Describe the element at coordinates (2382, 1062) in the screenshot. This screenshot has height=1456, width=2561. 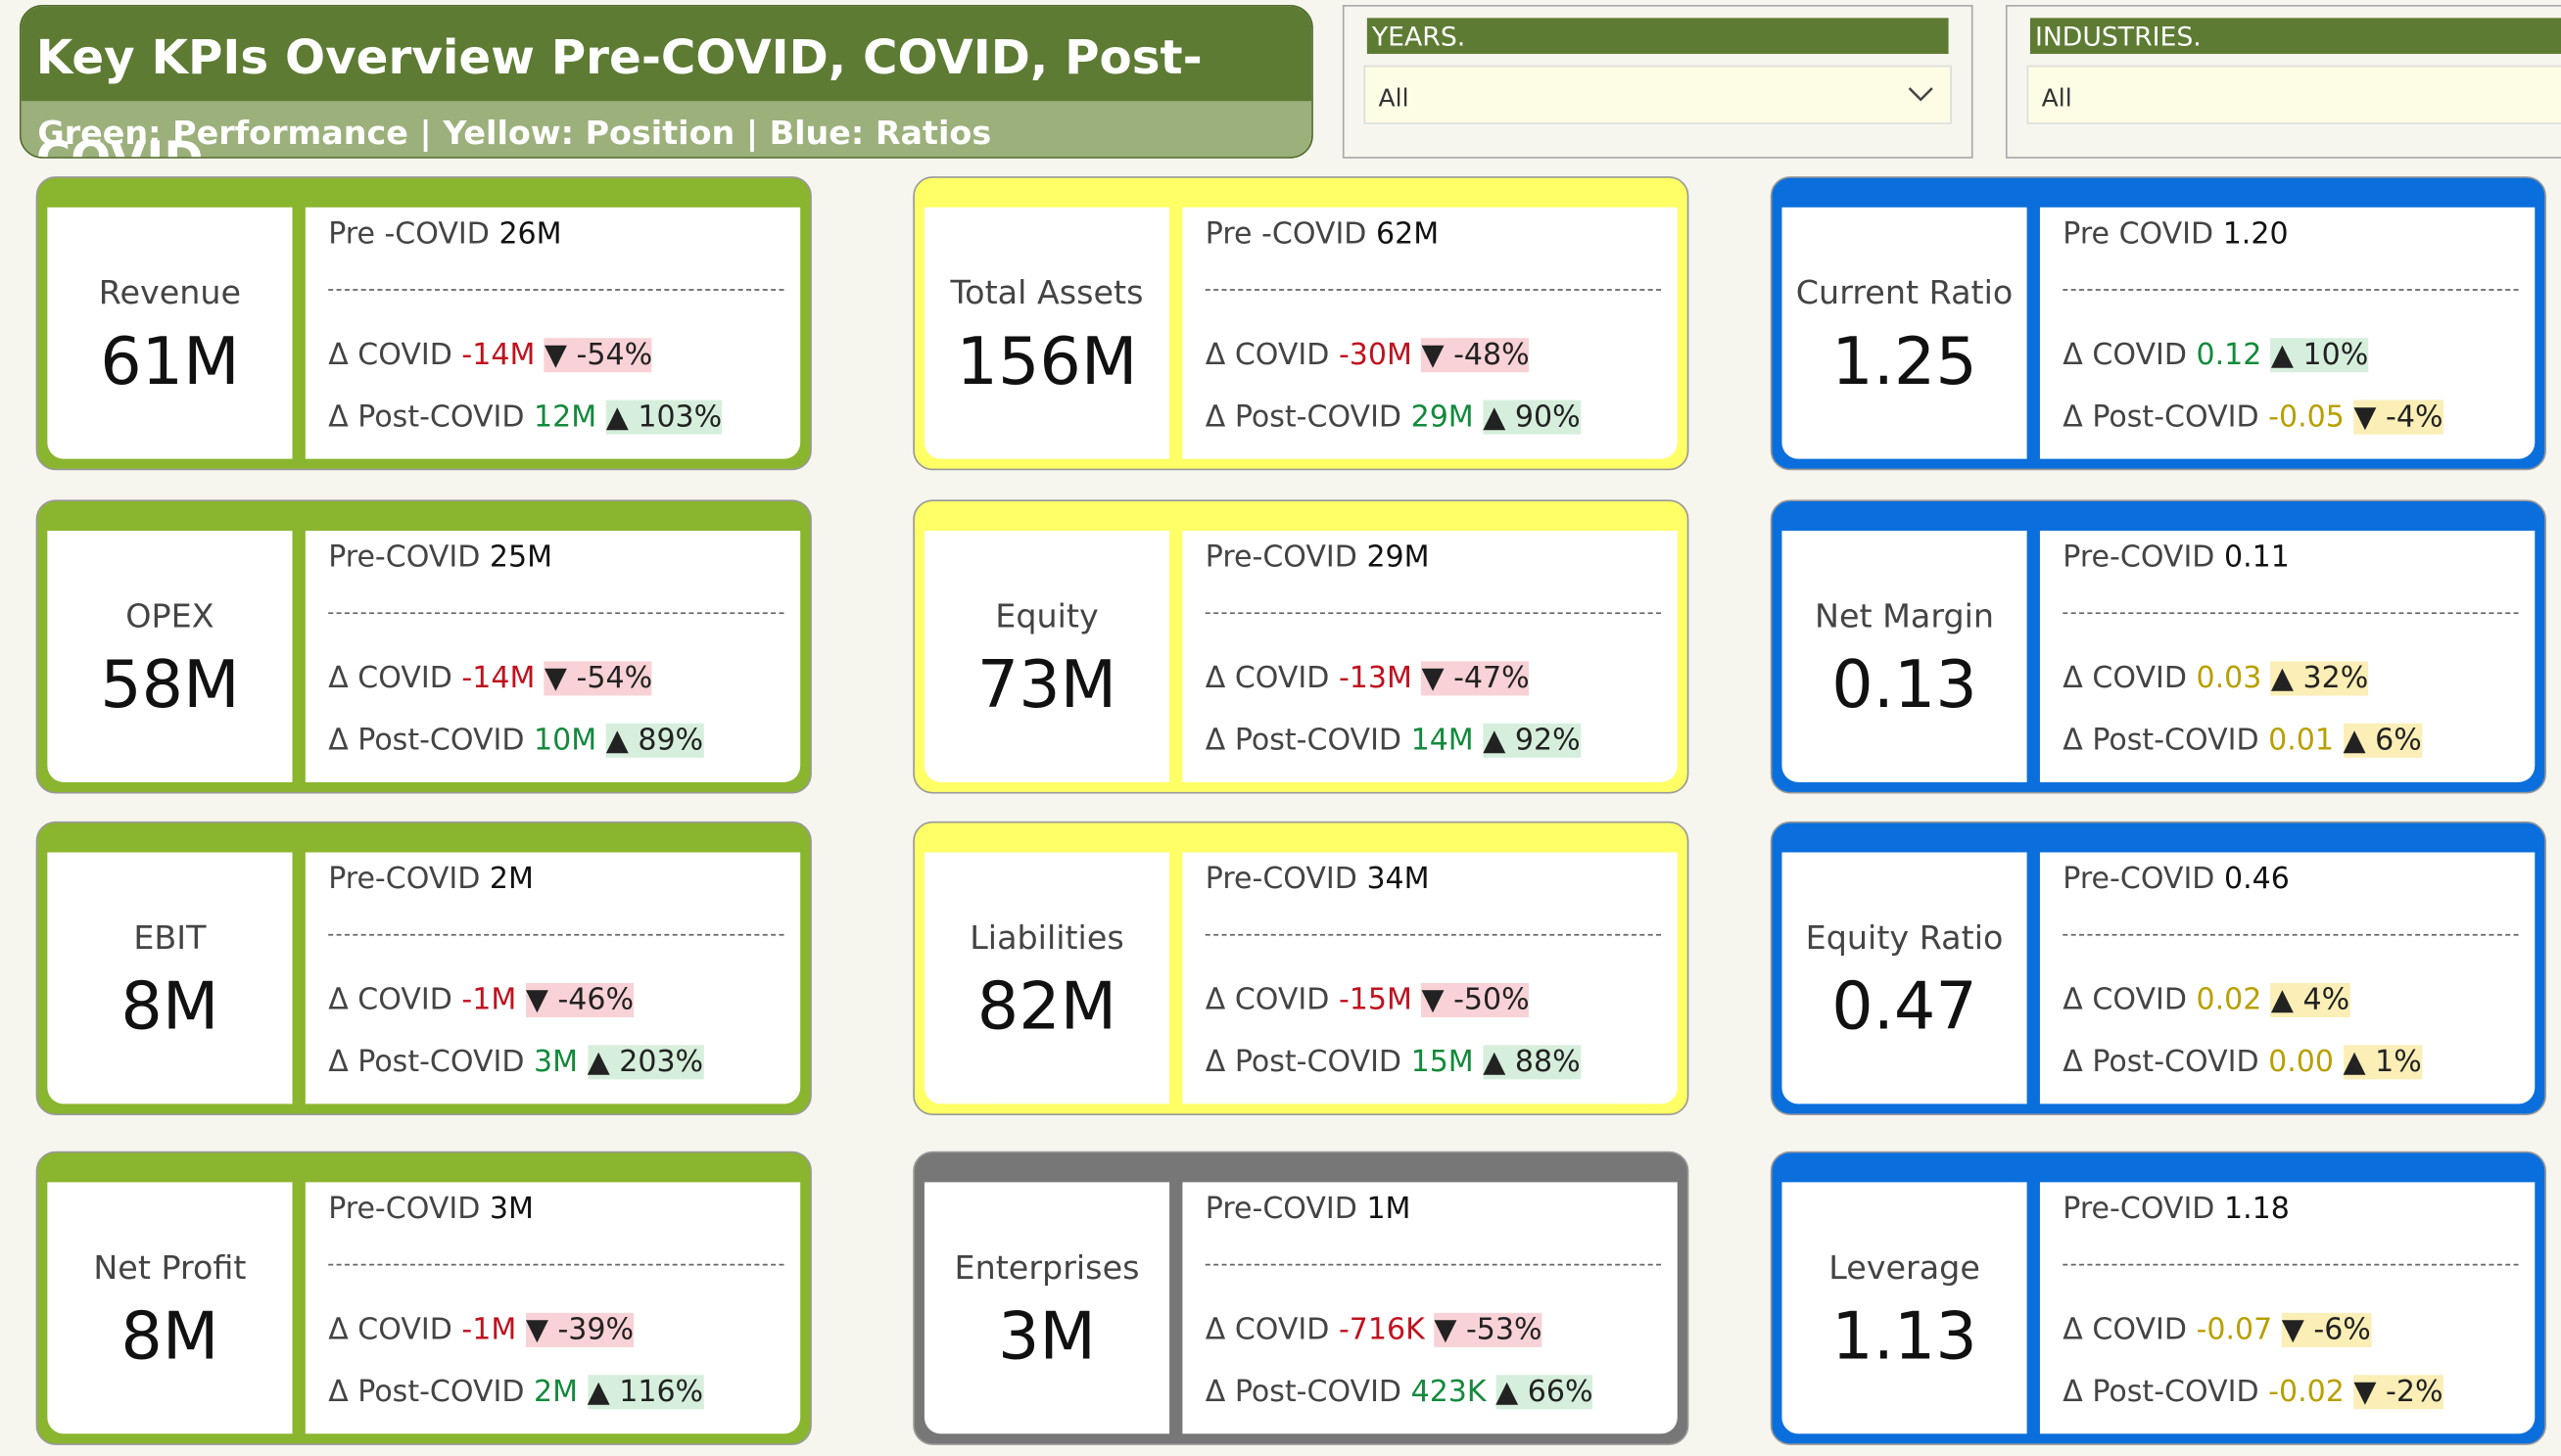
I see `post-pct: ▲ 1%` at that location.